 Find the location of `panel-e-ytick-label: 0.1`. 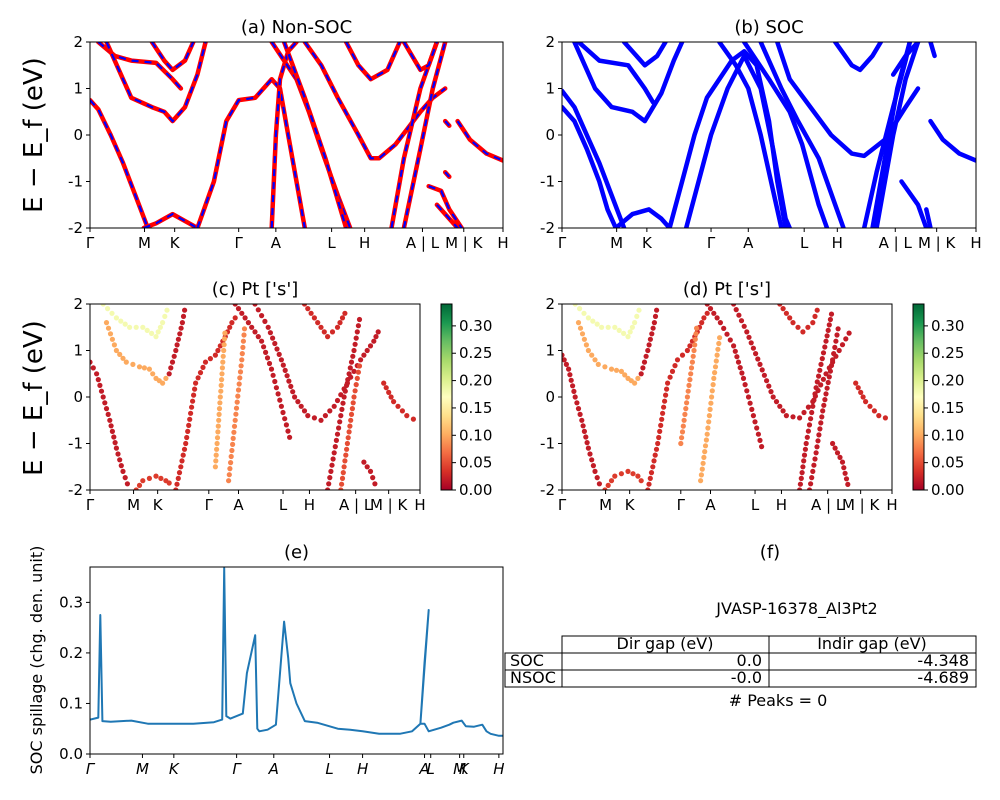

panel-e-ytick-label: 0.1 is located at coordinates (71, 703).